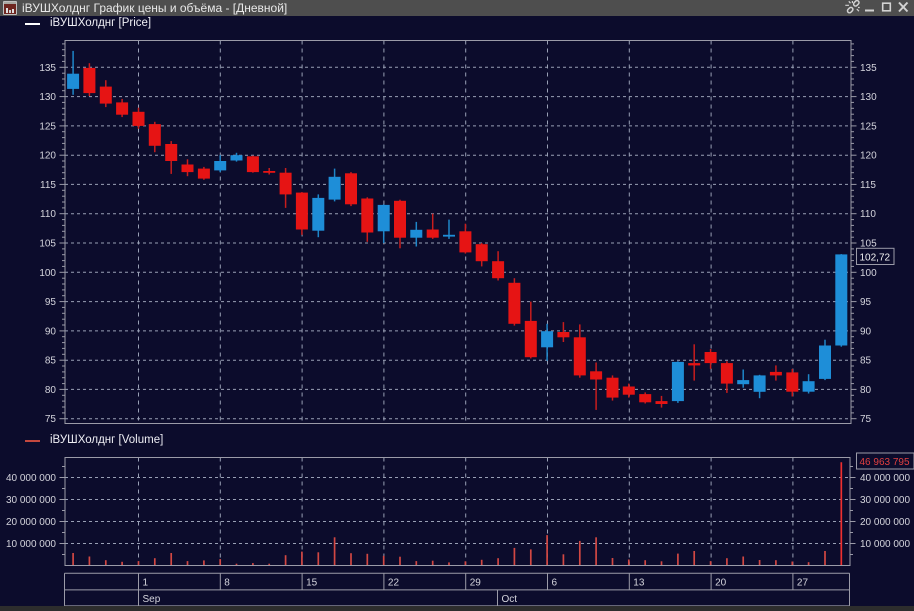 This screenshot has height=611, width=914. What do you see at coordinates (476, 582) in the screenshot?
I see `svg-text: 29` at bounding box center [476, 582].